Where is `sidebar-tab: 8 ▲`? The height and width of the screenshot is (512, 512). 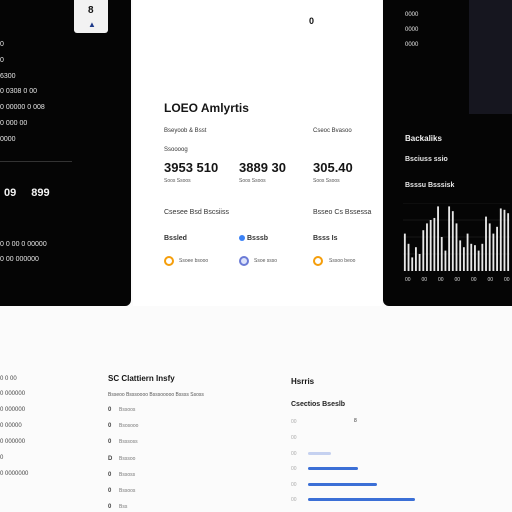
sidebar-tab: 8 ▲ is located at coordinates (91, 16).